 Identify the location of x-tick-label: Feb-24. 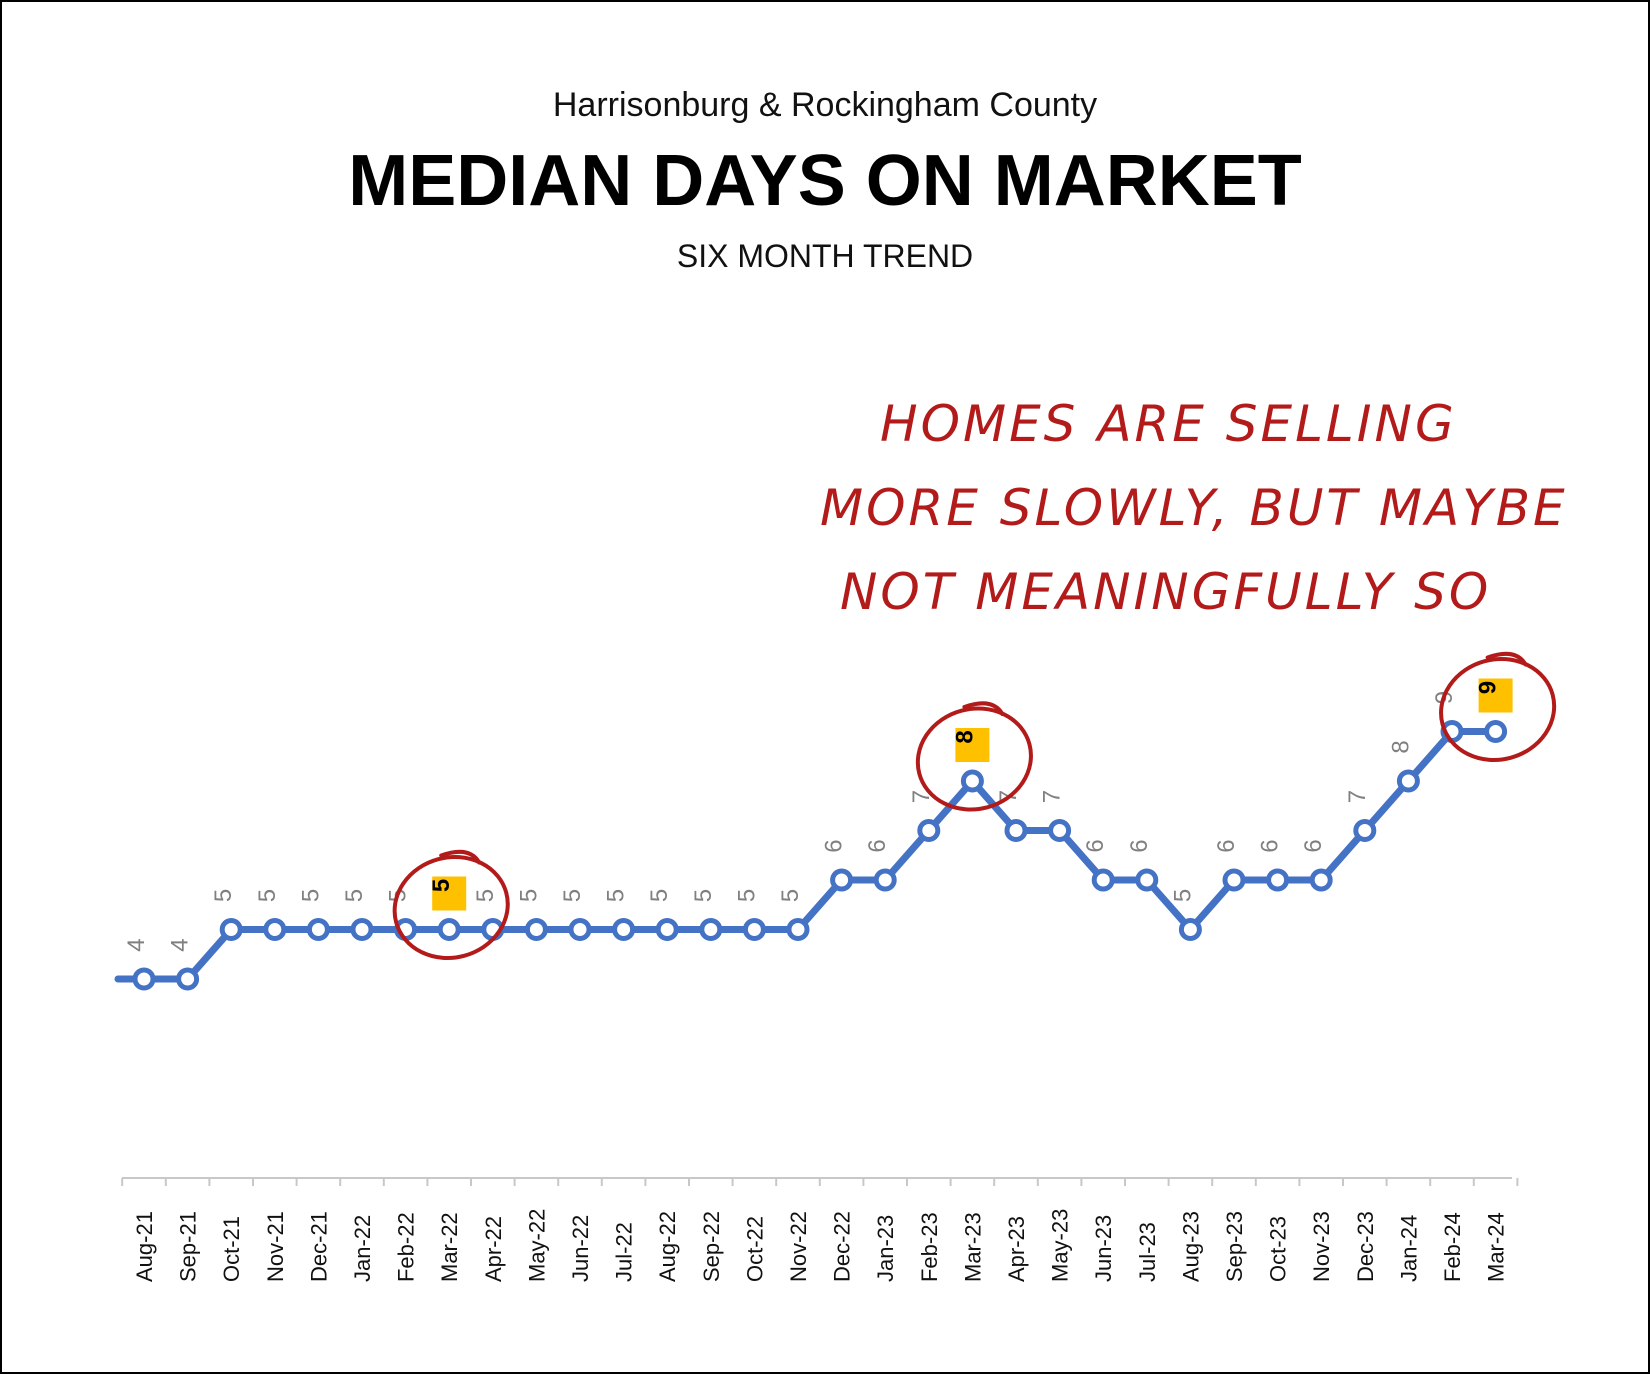
(1452, 1247).